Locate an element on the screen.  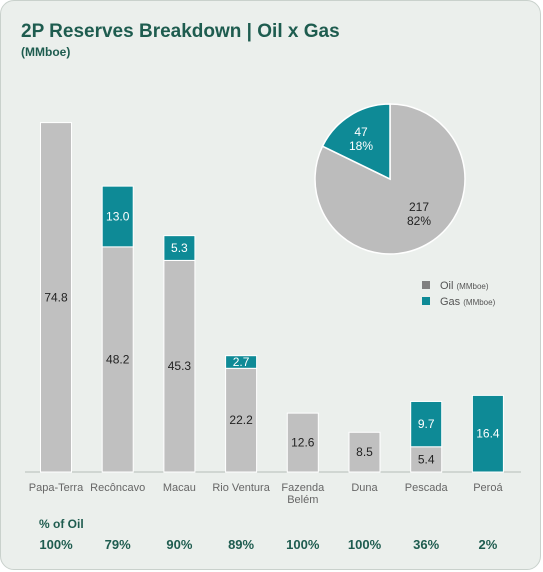
legend-label-gas: Gas (MMboe) is located at coordinates (468, 302).